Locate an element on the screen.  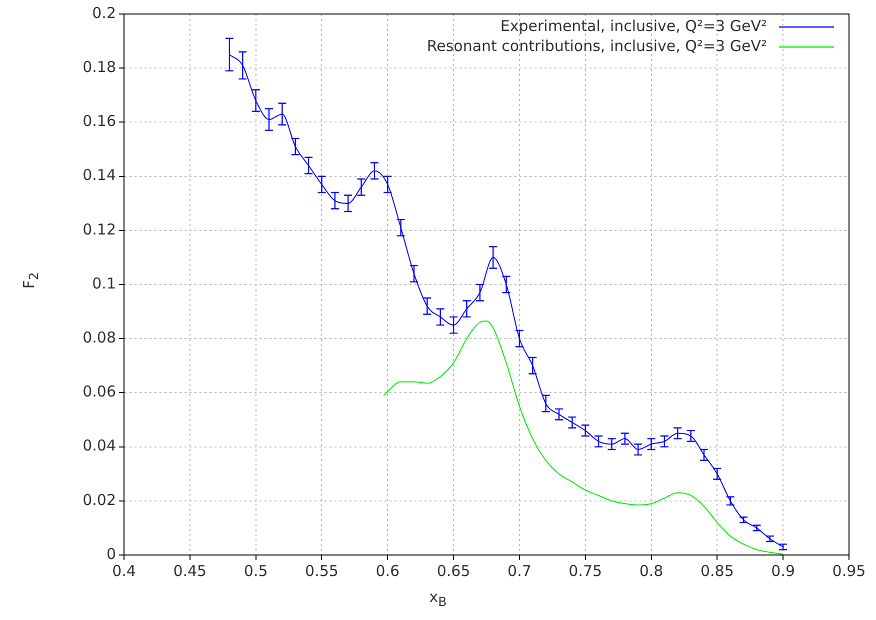
x-axis-title: x$_{B}$ is located at coordinates (438, 598).